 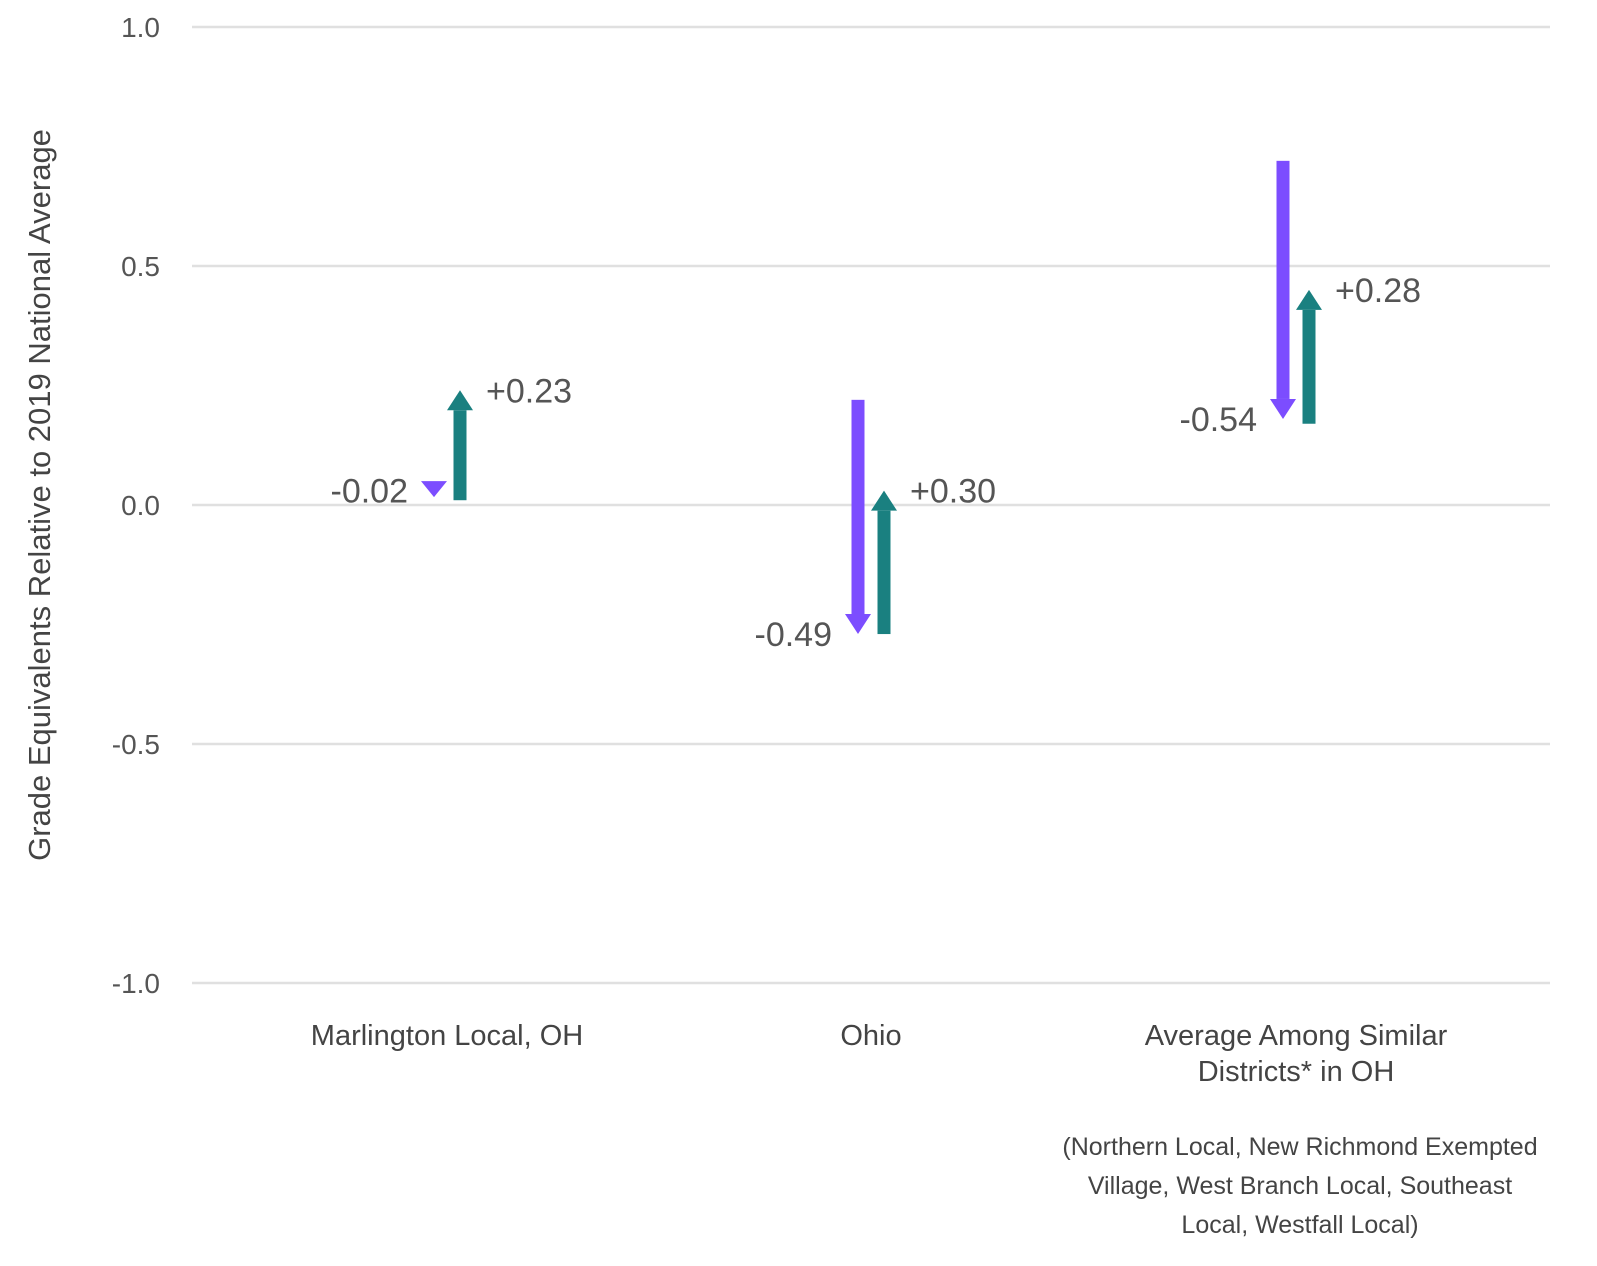 I want to click on recovery-label: +0.28, so click(x=1378, y=291).